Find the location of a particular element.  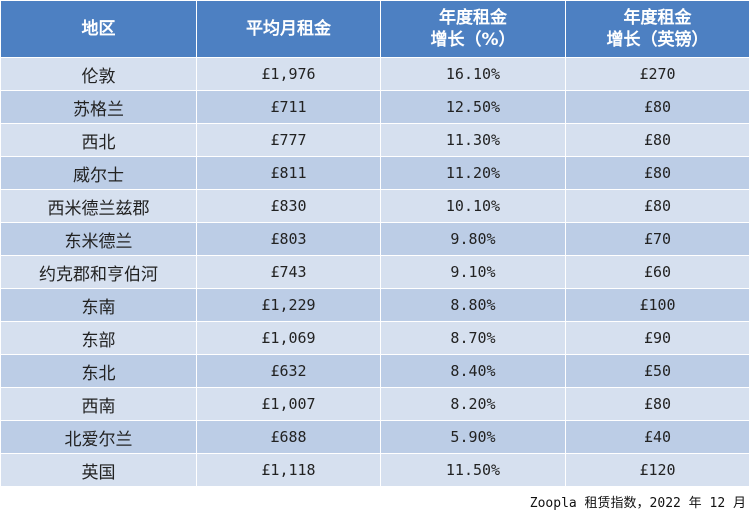

cell-growth-percent: 10.10% is located at coordinates (473, 206).